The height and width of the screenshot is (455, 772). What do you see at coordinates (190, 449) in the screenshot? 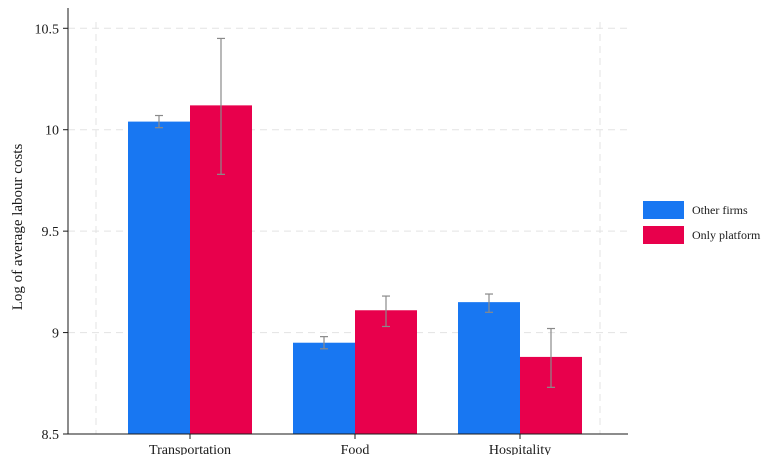
I see `x-tick-label: Transportation` at bounding box center [190, 449].